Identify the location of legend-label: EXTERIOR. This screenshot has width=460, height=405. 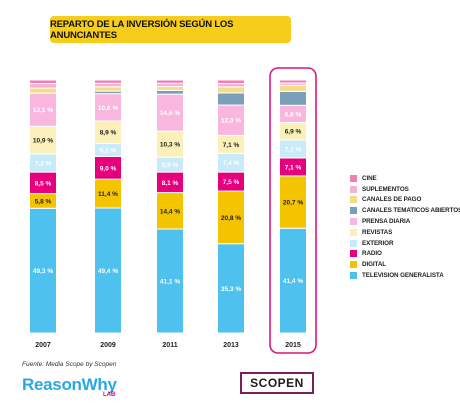
(378, 243).